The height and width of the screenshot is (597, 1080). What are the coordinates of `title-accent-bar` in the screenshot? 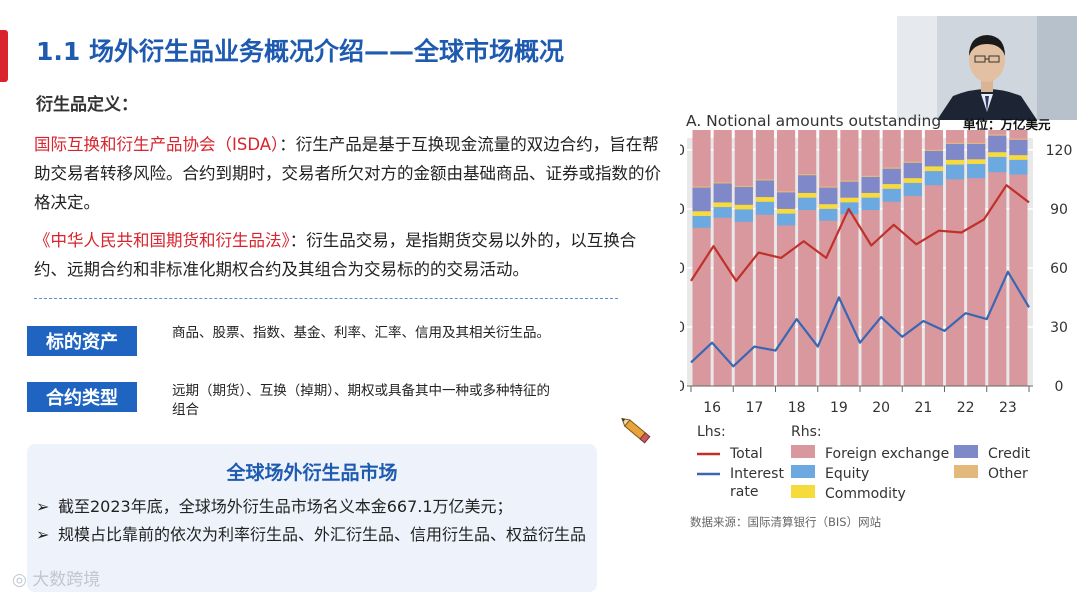 It's located at (4, 56).